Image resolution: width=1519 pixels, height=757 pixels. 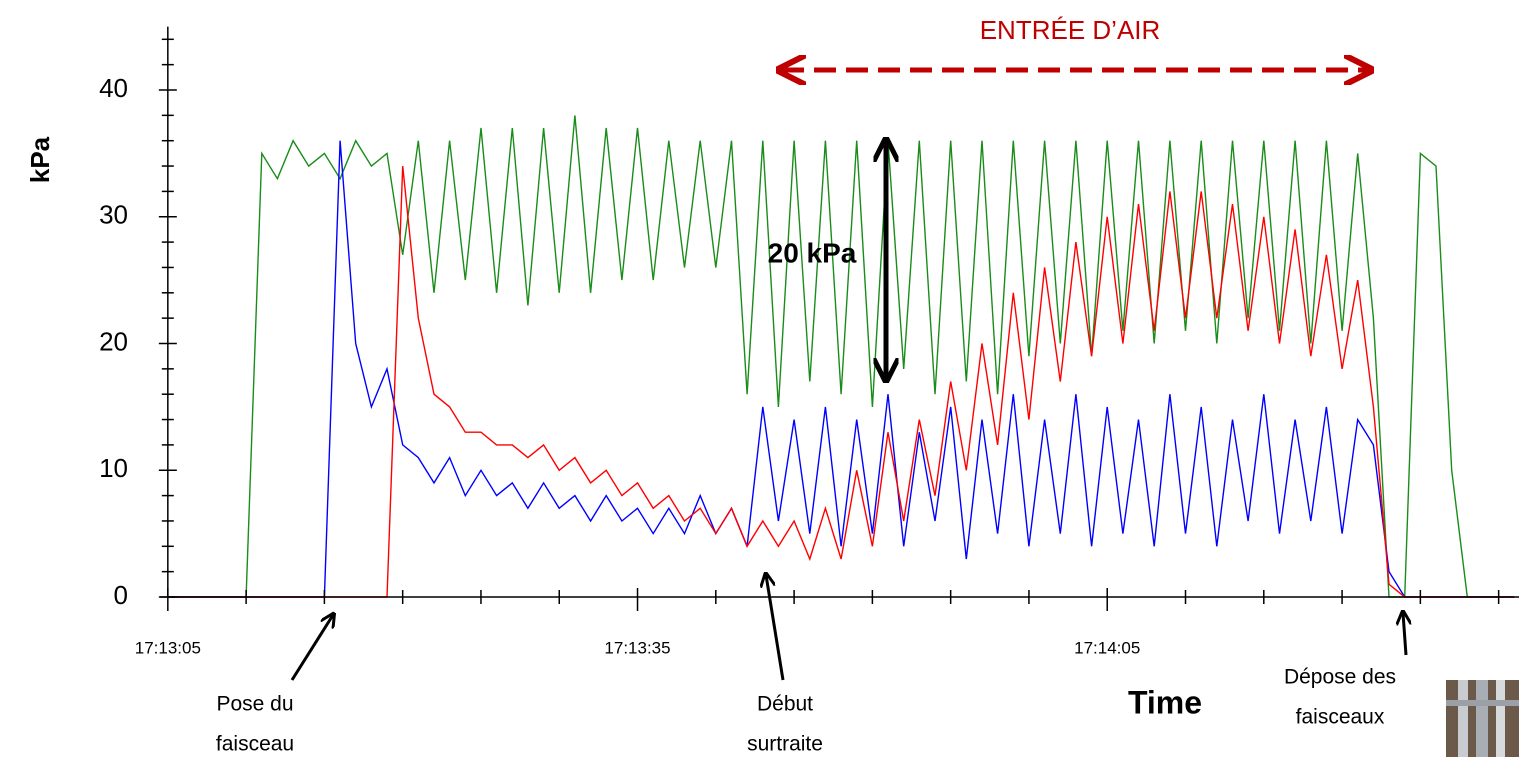 What do you see at coordinates (1107, 647) in the screenshot?
I see `x-tick-label: 17:14:05` at bounding box center [1107, 647].